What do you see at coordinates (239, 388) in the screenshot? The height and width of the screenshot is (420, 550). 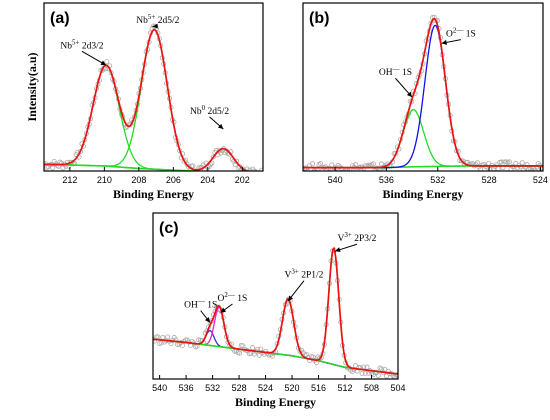 I see `x-tick-label: 528` at bounding box center [239, 388].